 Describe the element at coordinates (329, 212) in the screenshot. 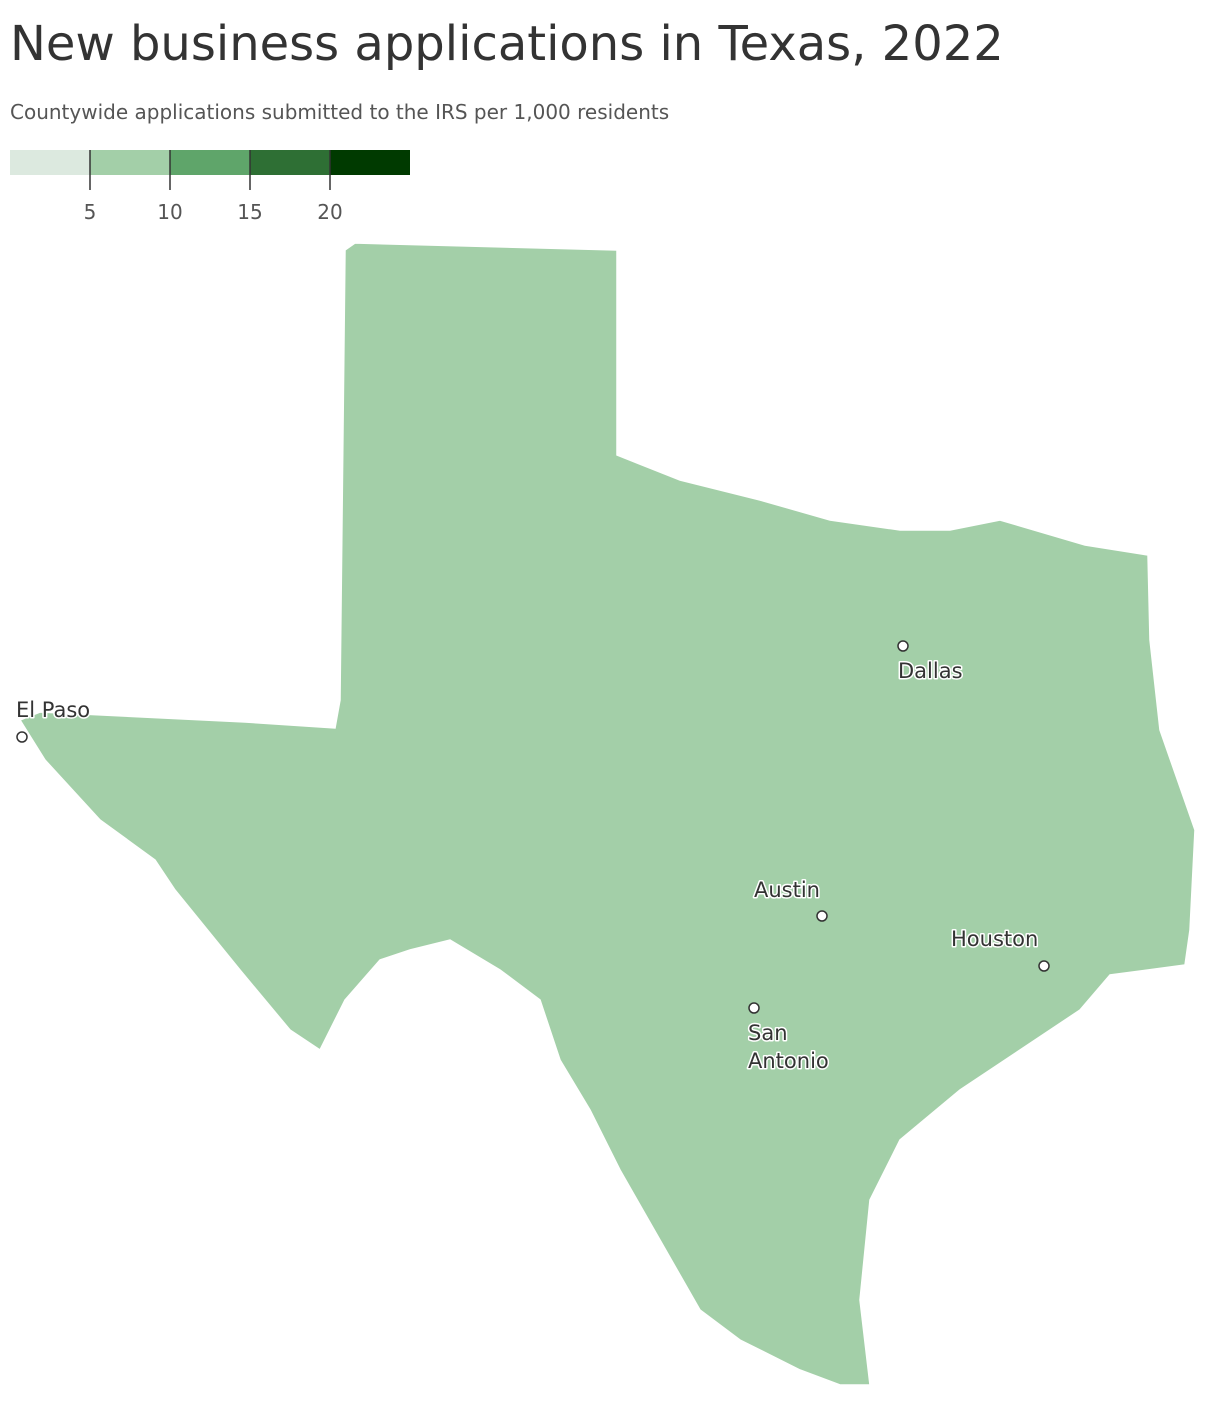

I see `legend-tick-label: 20` at that location.